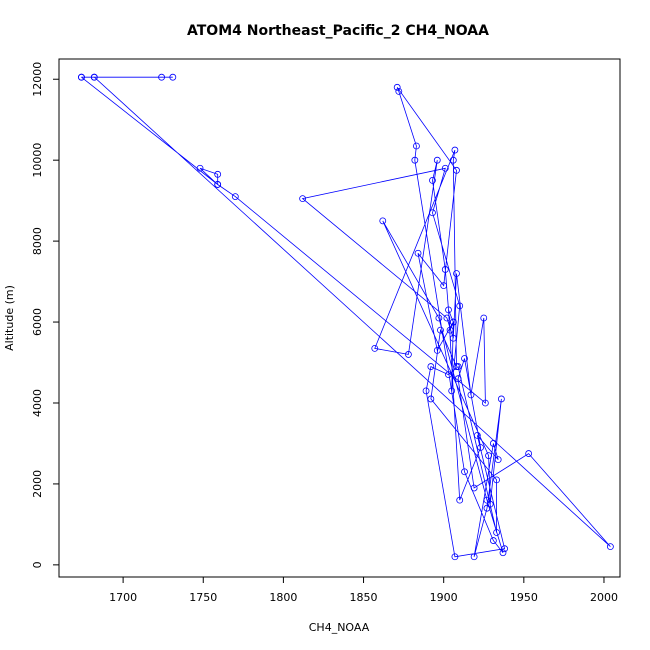 Image resolution: width=650 pixels, height=650 pixels. Describe the element at coordinates (339, 627) in the screenshot. I see `x-axis-label: CH4_NOAA` at that location.